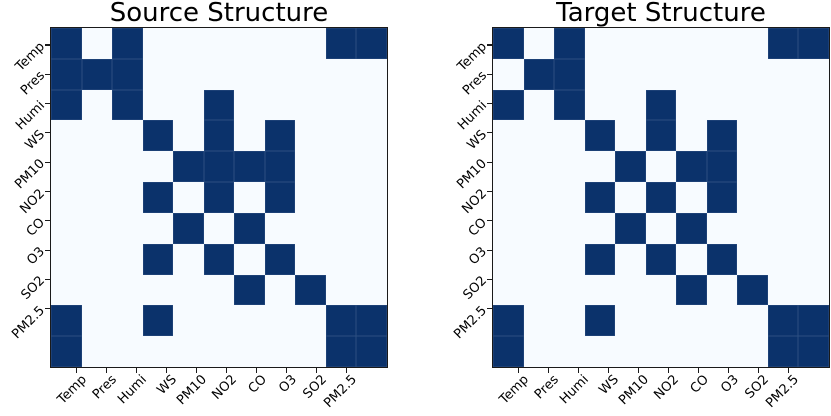 Image resolution: width=831 pixels, height=416 pixels. What do you see at coordinates (472, 174) in the screenshot?
I see `y-tick-label: PM10` at bounding box center [472, 174].